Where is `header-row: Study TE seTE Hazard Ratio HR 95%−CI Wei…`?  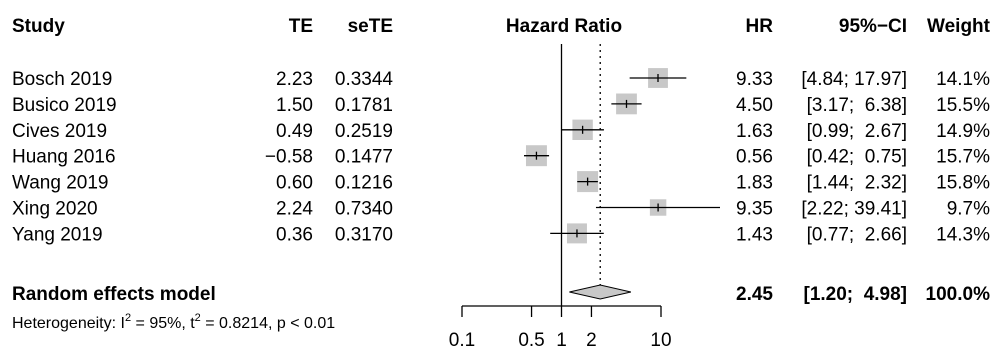 header-row: Study TE seTE Hazard Ratio HR 95%−CI Wei… is located at coordinates (501, 26).